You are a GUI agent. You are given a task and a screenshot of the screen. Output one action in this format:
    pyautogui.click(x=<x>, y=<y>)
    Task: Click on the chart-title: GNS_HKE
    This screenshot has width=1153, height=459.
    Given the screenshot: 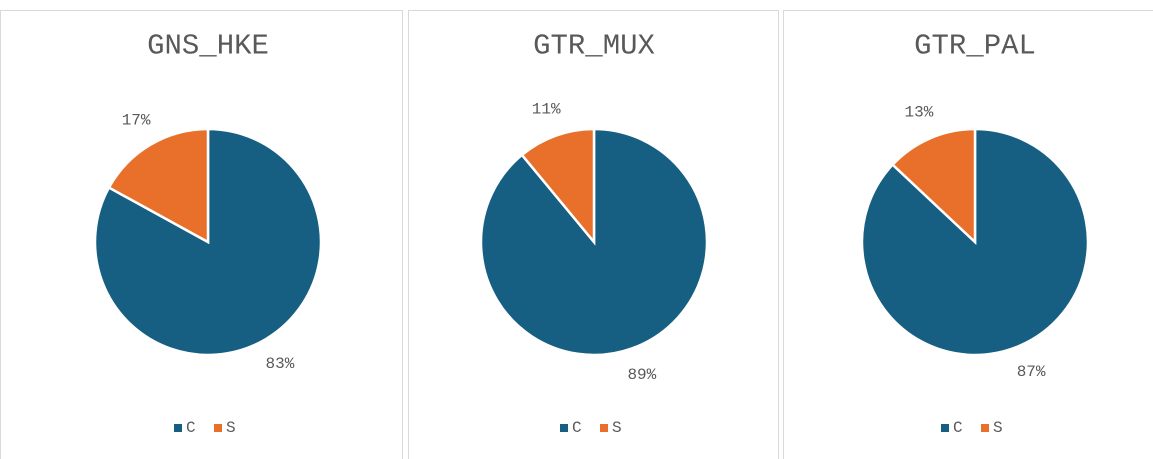 What is the action you would take?
    pyautogui.click(x=208, y=46)
    